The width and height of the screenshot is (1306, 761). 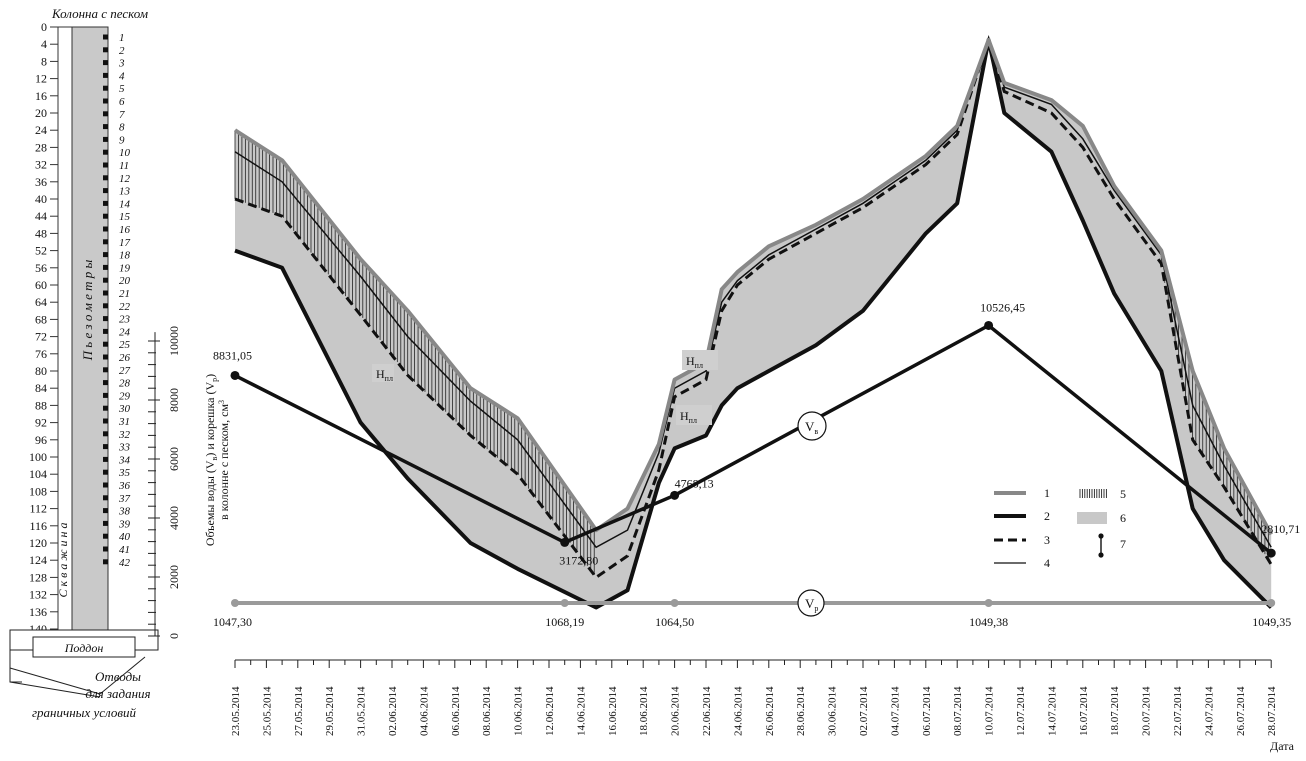 What do you see at coordinates (125, 358) in the screenshot?
I see `port-number-26: 26` at bounding box center [125, 358].